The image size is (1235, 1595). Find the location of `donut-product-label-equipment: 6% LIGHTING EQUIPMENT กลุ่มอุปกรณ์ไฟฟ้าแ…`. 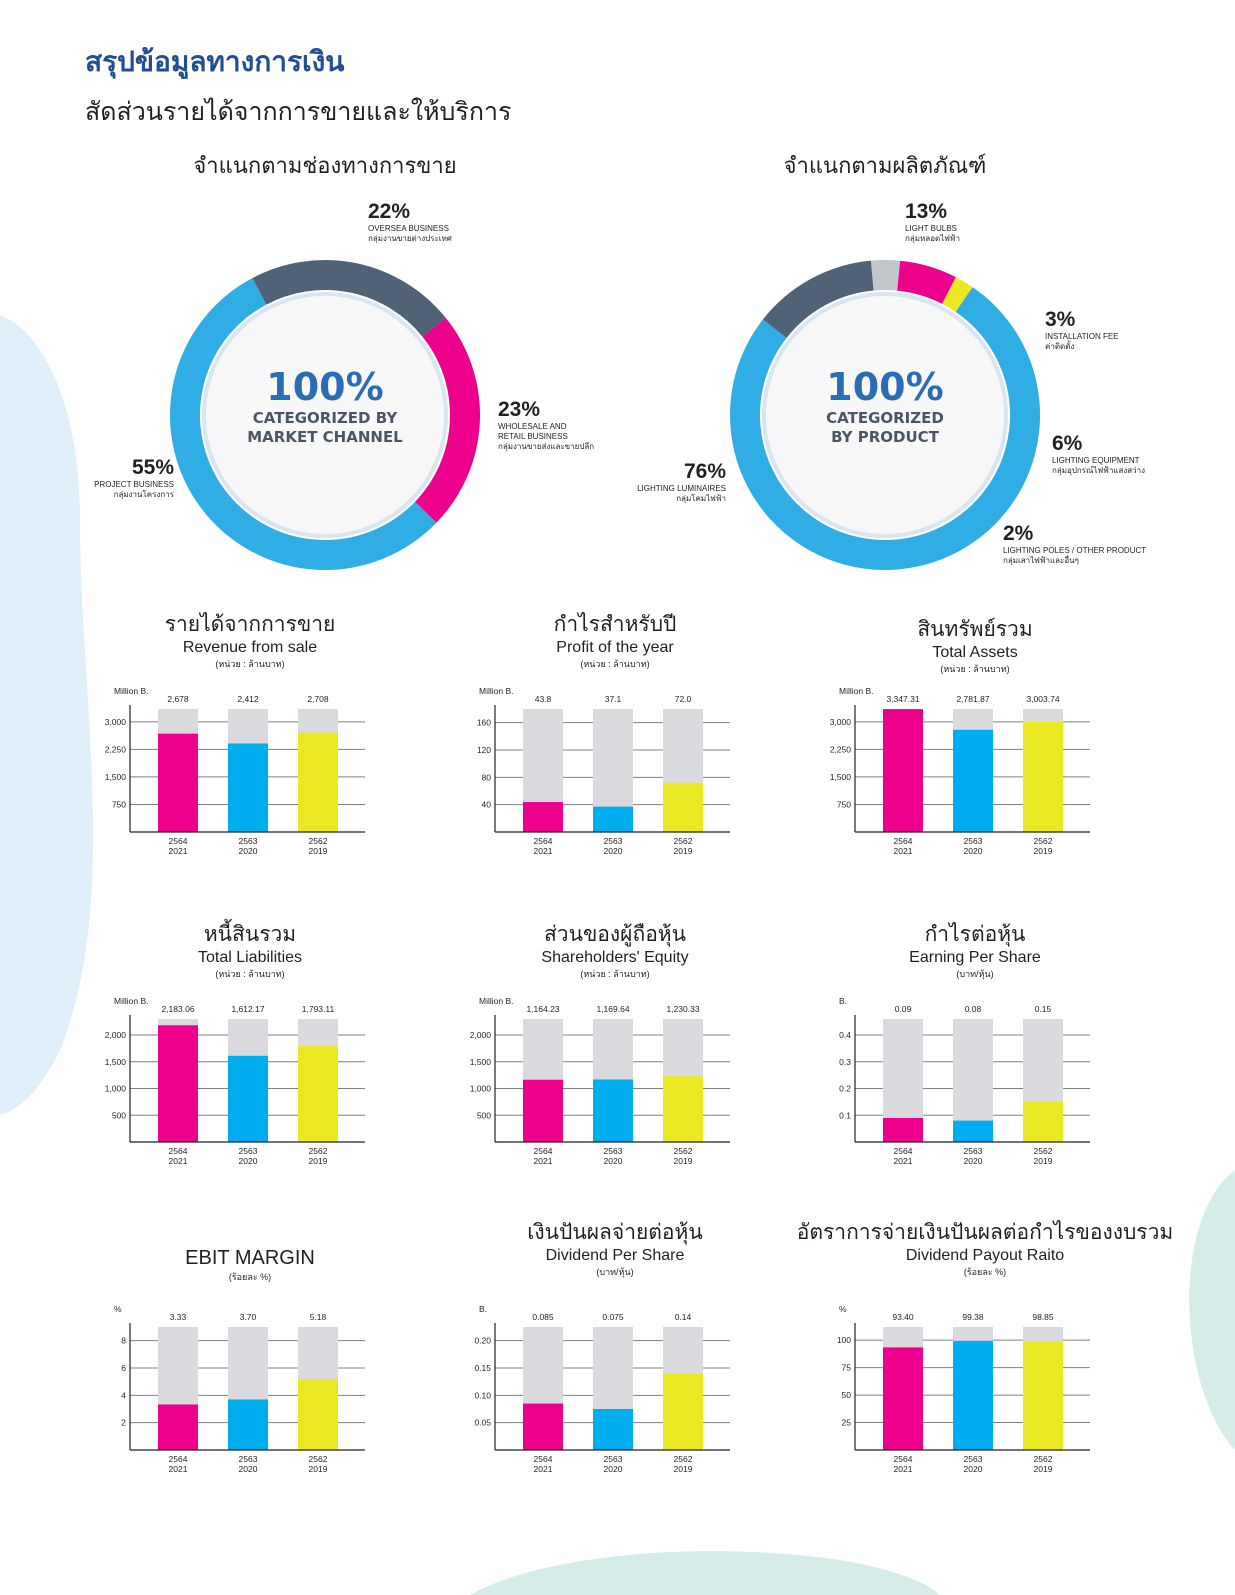

donut-product-label-equipment: 6% LIGHTING EQUIPMENT กลุ่มอุปกรณ์ไฟฟ้าแ… is located at coordinates (1098, 454).